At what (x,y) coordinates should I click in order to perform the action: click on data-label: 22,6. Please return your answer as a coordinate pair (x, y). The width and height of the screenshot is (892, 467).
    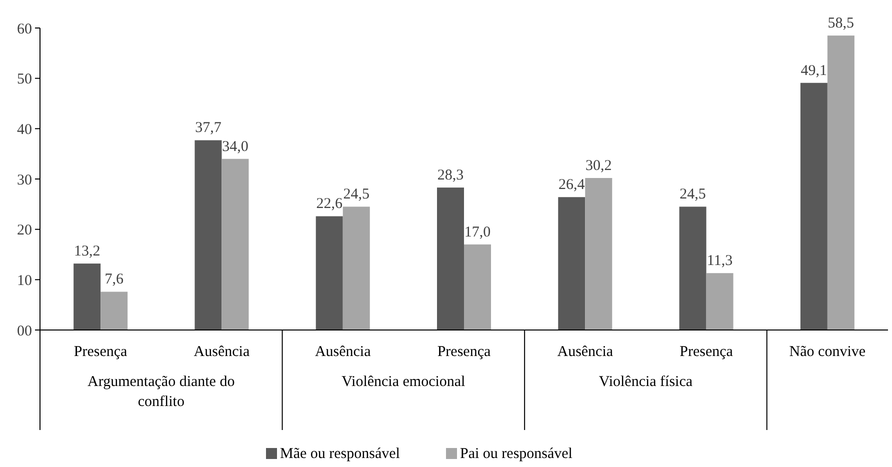
    Looking at the image, I should click on (329, 204).